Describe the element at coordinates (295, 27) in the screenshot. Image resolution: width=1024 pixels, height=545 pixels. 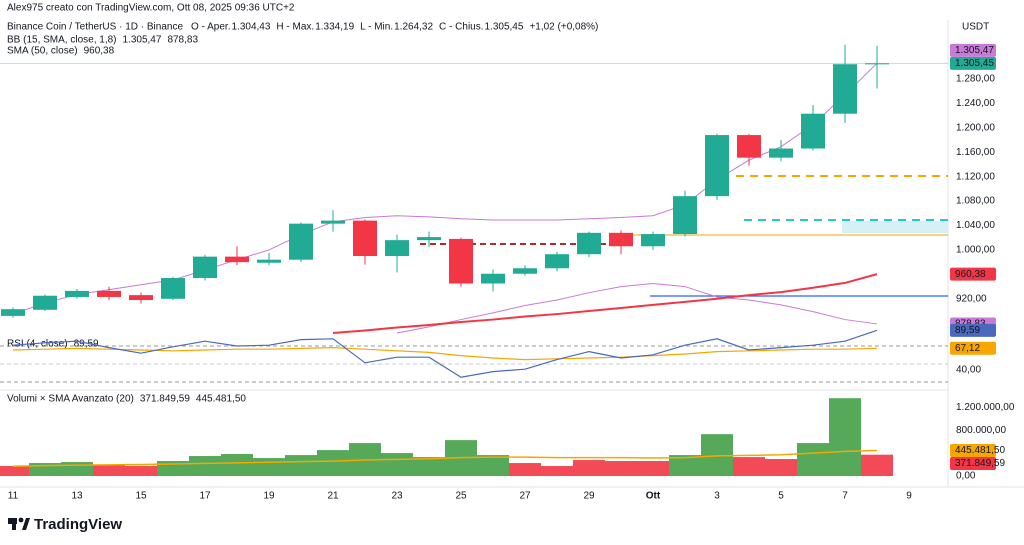
I see `legend-text: H - Max.` at that location.